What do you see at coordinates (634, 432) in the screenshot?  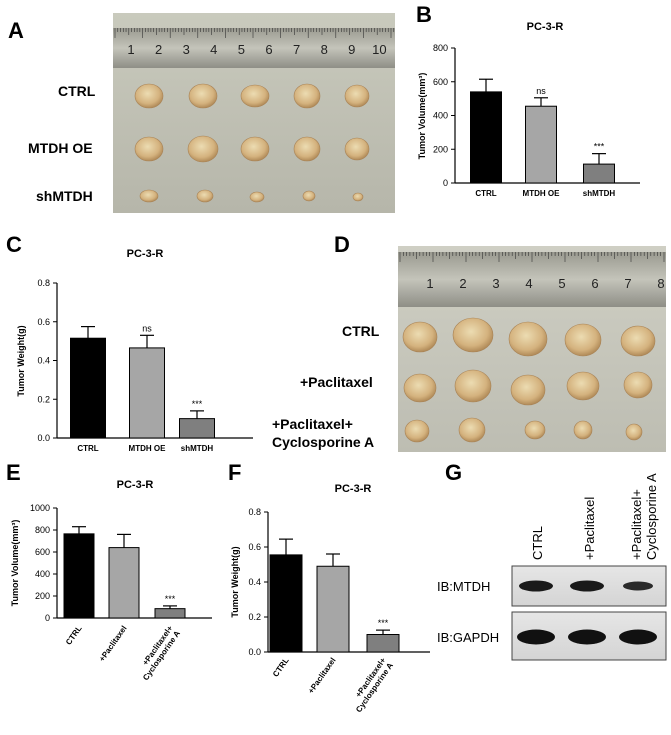 I see `photo-d-tumor-r3-c5` at bounding box center [634, 432].